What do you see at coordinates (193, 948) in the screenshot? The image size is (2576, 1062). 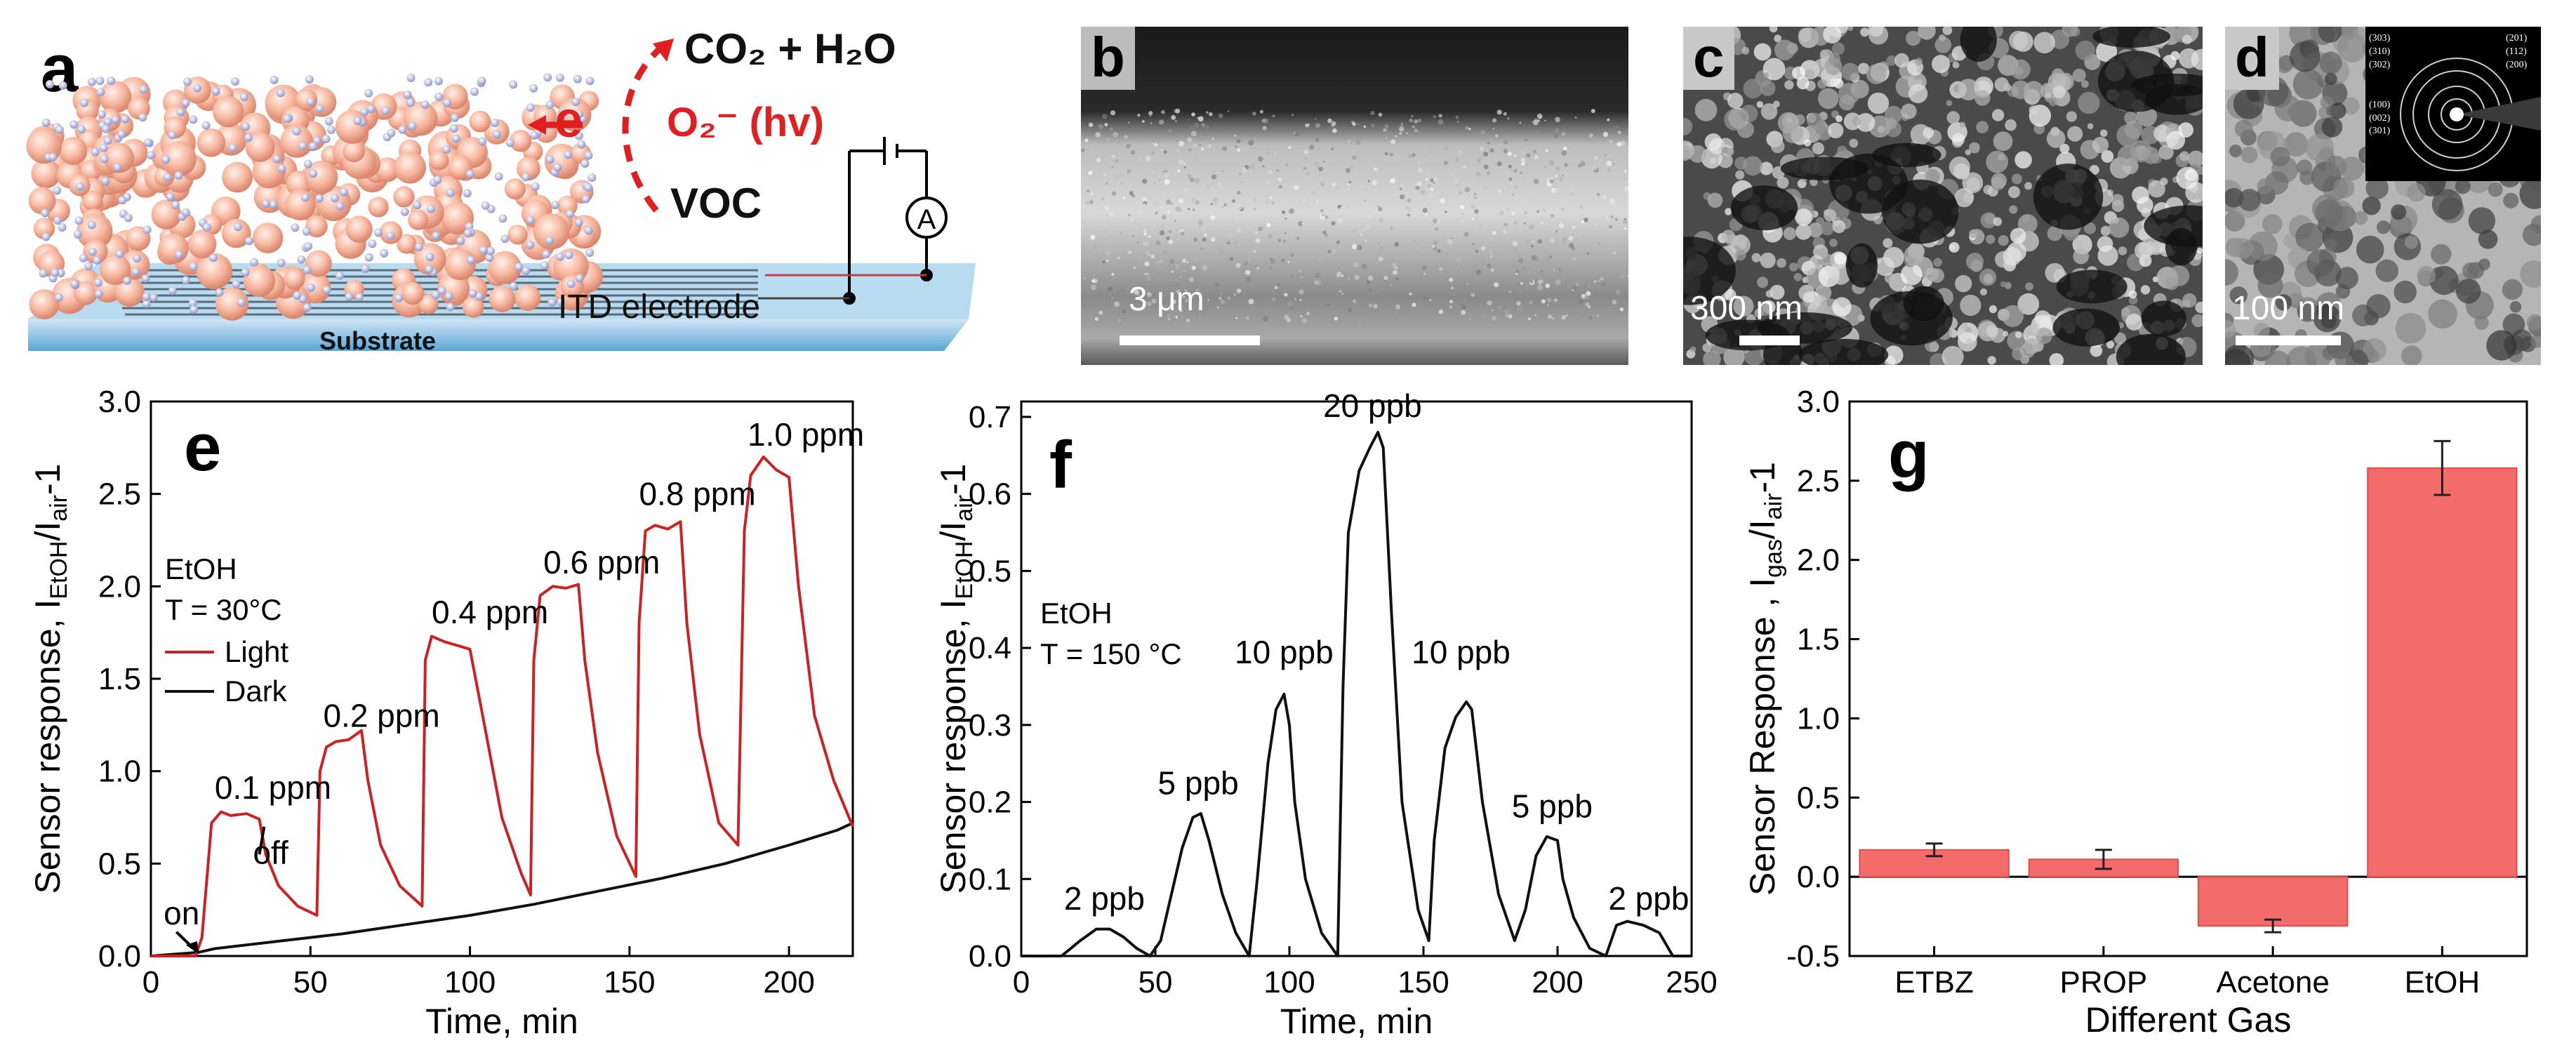 I see `on-arrowhead` at bounding box center [193, 948].